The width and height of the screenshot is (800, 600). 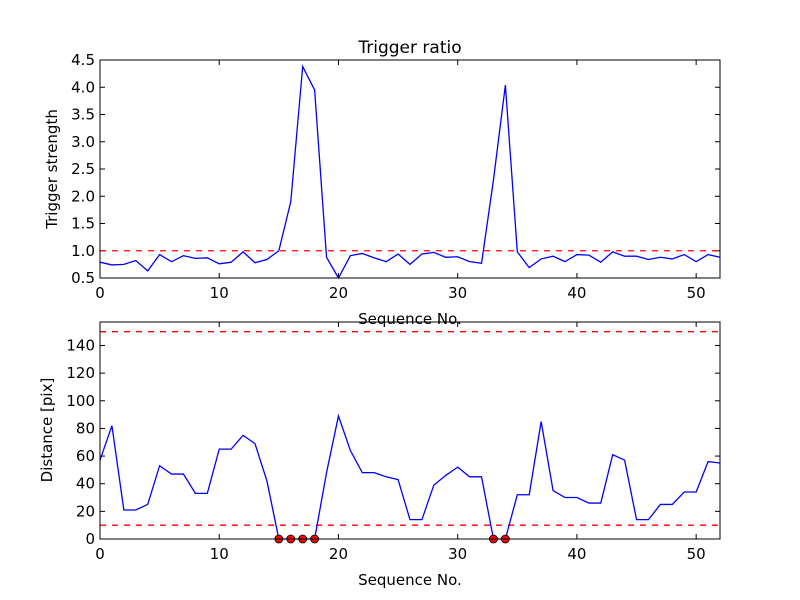 I want to click on top-x-tick-label: 40, so click(x=576, y=293).